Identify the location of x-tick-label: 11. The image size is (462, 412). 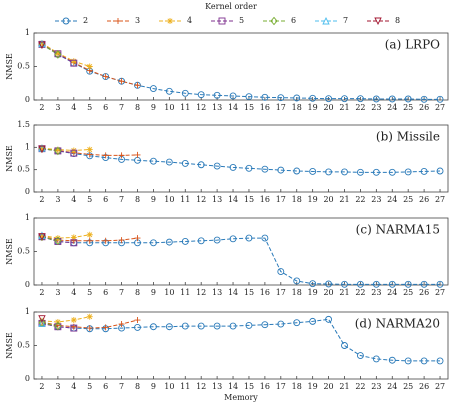
(185, 386).